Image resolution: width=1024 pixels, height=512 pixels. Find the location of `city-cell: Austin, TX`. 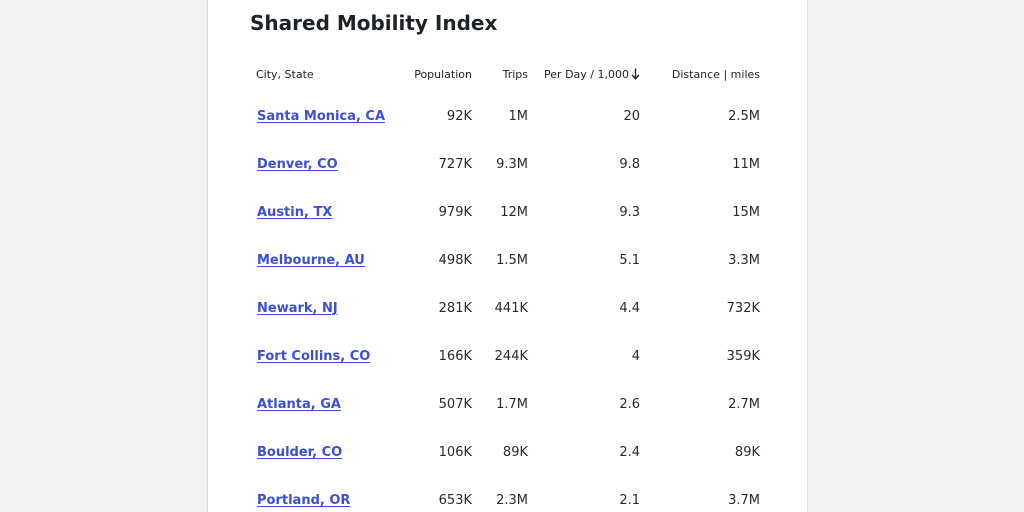

city-cell: Austin, TX is located at coordinates (325, 212).